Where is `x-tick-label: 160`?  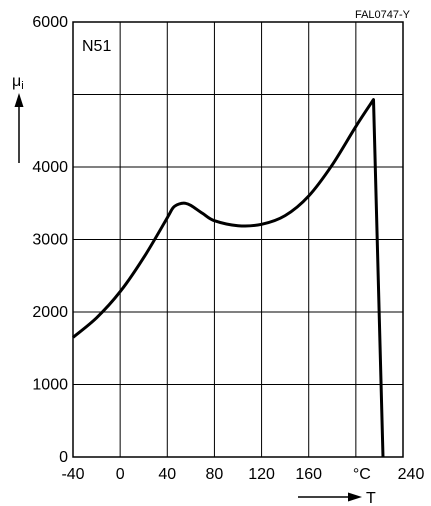
x-tick-label: 160 is located at coordinates (308, 474).